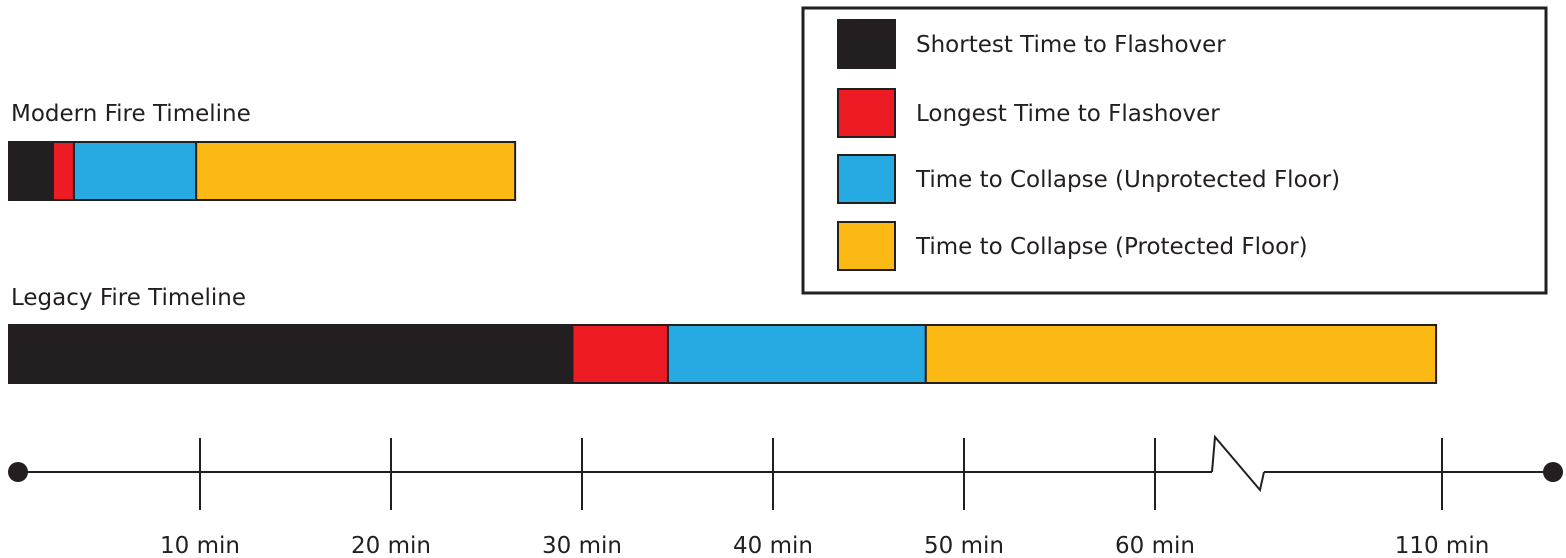 Image resolution: width=1566 pixels, height=558 pixels. I want to click on timeline-modern: Modern Fire Timeline, so click(262, 151).